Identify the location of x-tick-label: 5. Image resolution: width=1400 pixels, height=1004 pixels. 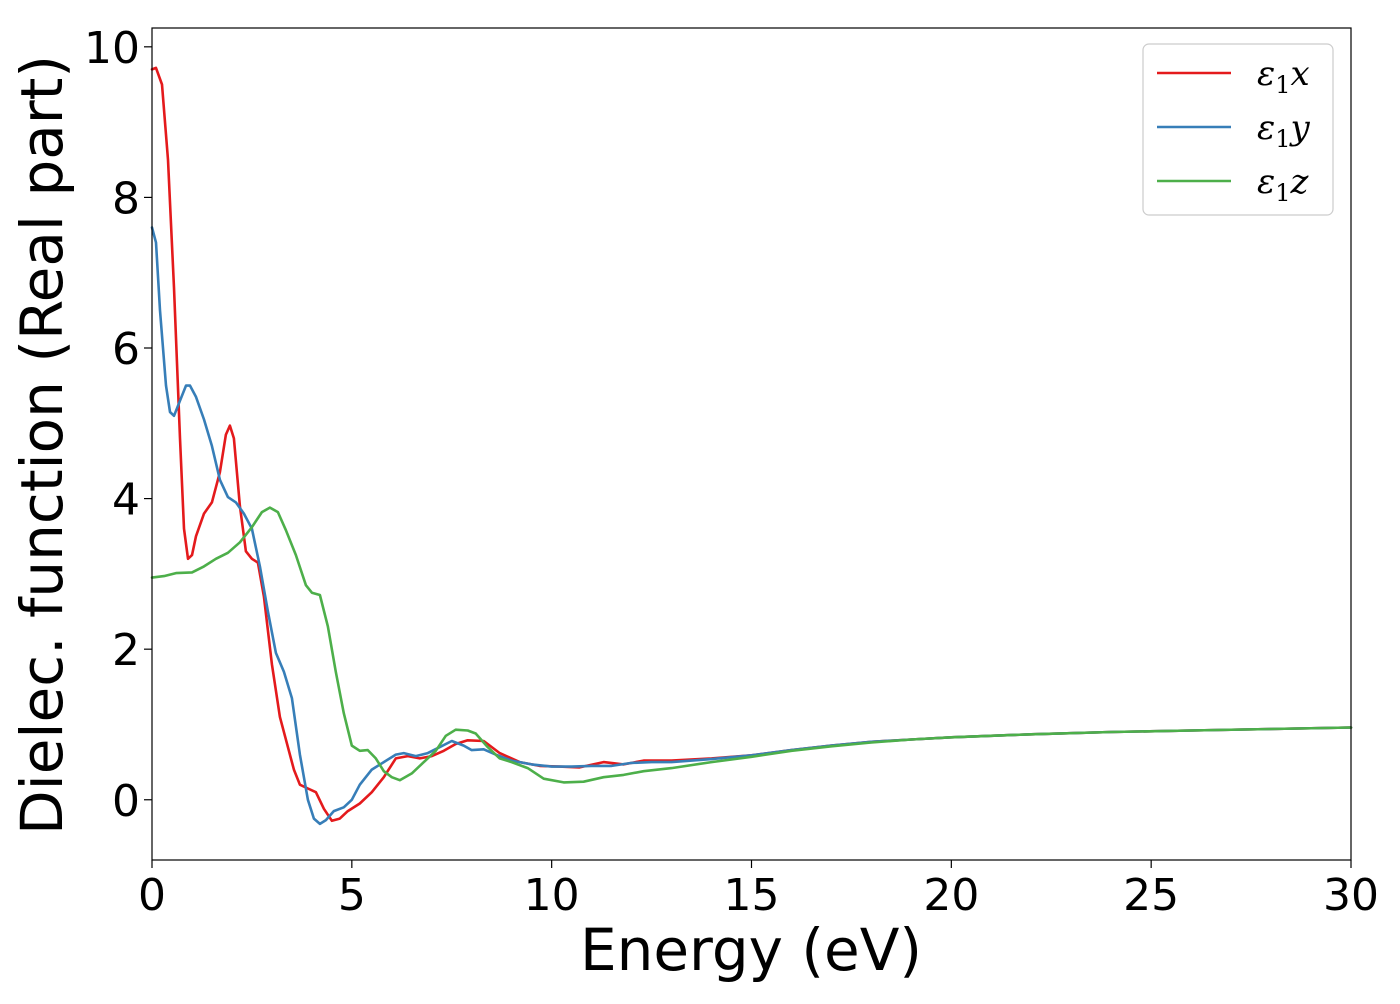
(352, 895).